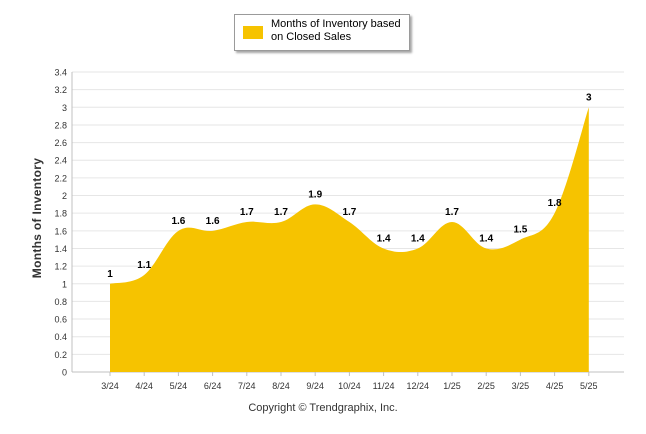 This screenshot has width=646, height=434. What do you see at coordinates (60, 337) in the screenshot?
I see `y-tick-label: 0.4` at bounding box center [60, 337].